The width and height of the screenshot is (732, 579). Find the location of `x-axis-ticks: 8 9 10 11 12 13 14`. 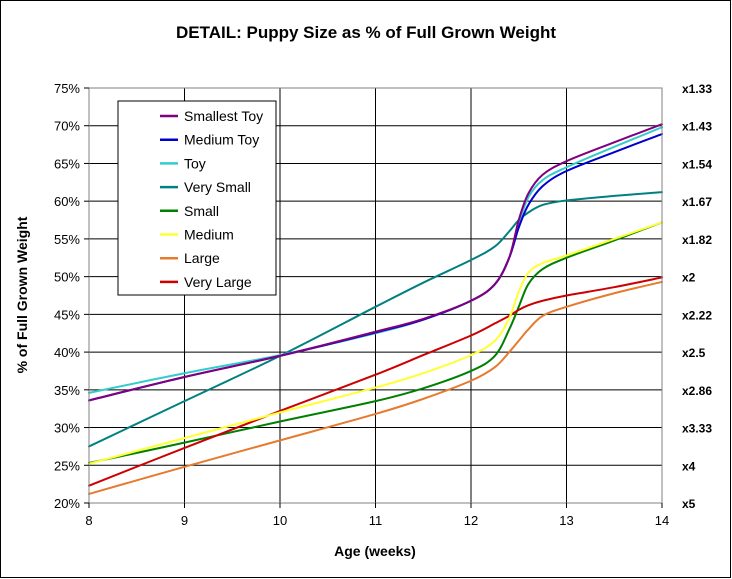

x-axis-ticks: 8 9 10 11 12 13 14 is located at coordinates (377, 515).